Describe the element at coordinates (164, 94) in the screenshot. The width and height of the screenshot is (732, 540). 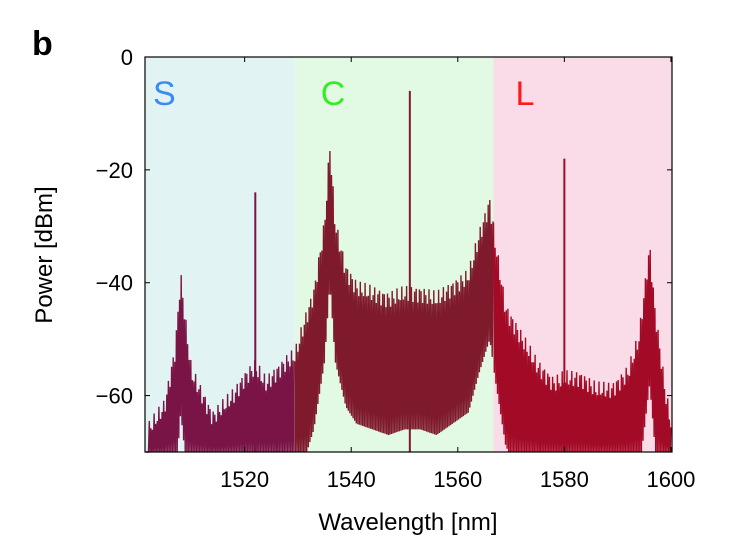
I see `band-S-label: S` at that location.